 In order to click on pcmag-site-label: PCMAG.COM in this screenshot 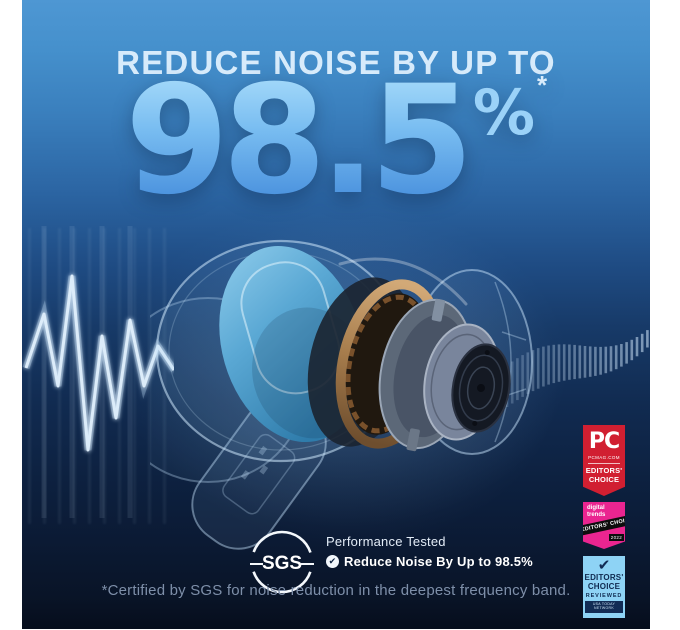, I will do `click(604, 457)`.